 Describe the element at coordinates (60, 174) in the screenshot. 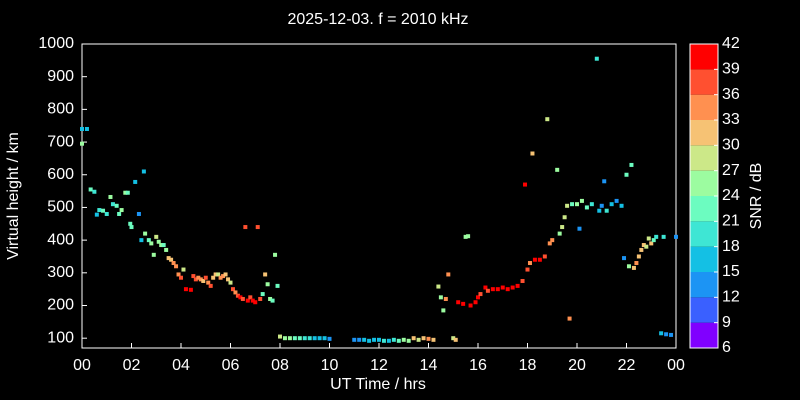

I see `y-tick-label: 600` at that location.